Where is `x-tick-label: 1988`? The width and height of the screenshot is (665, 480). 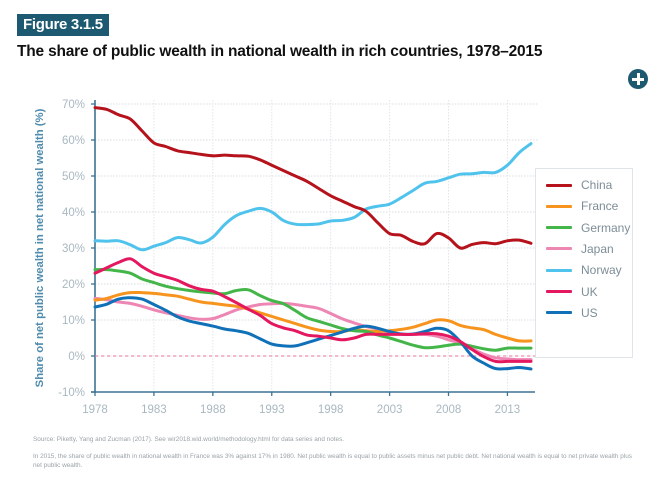 x-tick-label: 1988 is located at coordinates (213, 410).